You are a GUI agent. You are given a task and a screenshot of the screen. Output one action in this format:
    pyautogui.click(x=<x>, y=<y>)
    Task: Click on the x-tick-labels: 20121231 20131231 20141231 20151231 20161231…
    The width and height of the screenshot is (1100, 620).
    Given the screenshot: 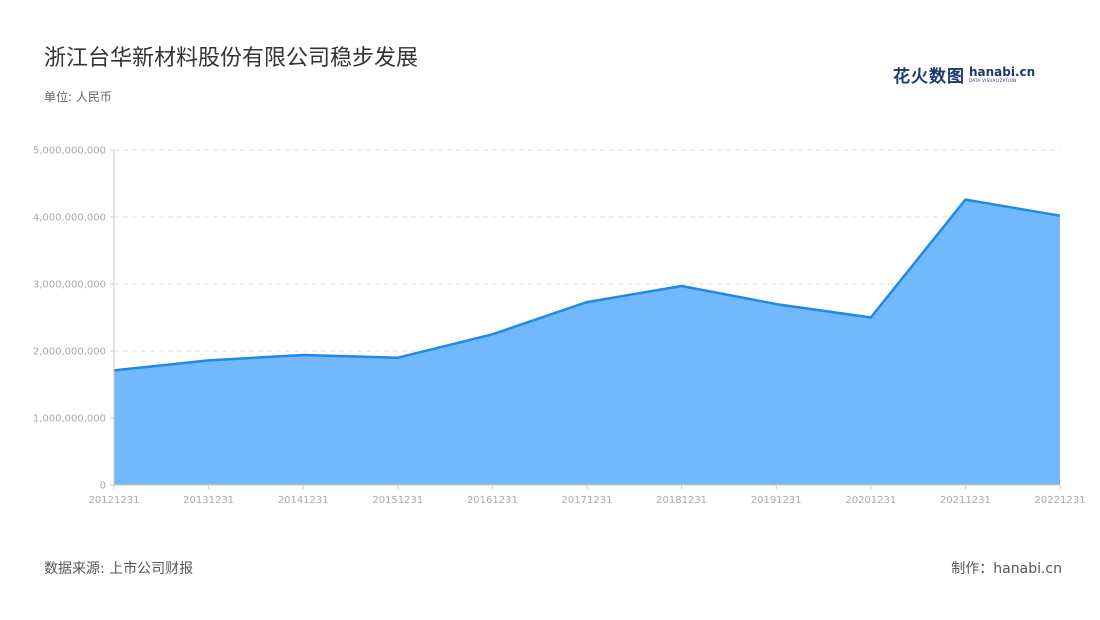 What is the action you would take?
    pyautogui.click(x=587, y=500)
    